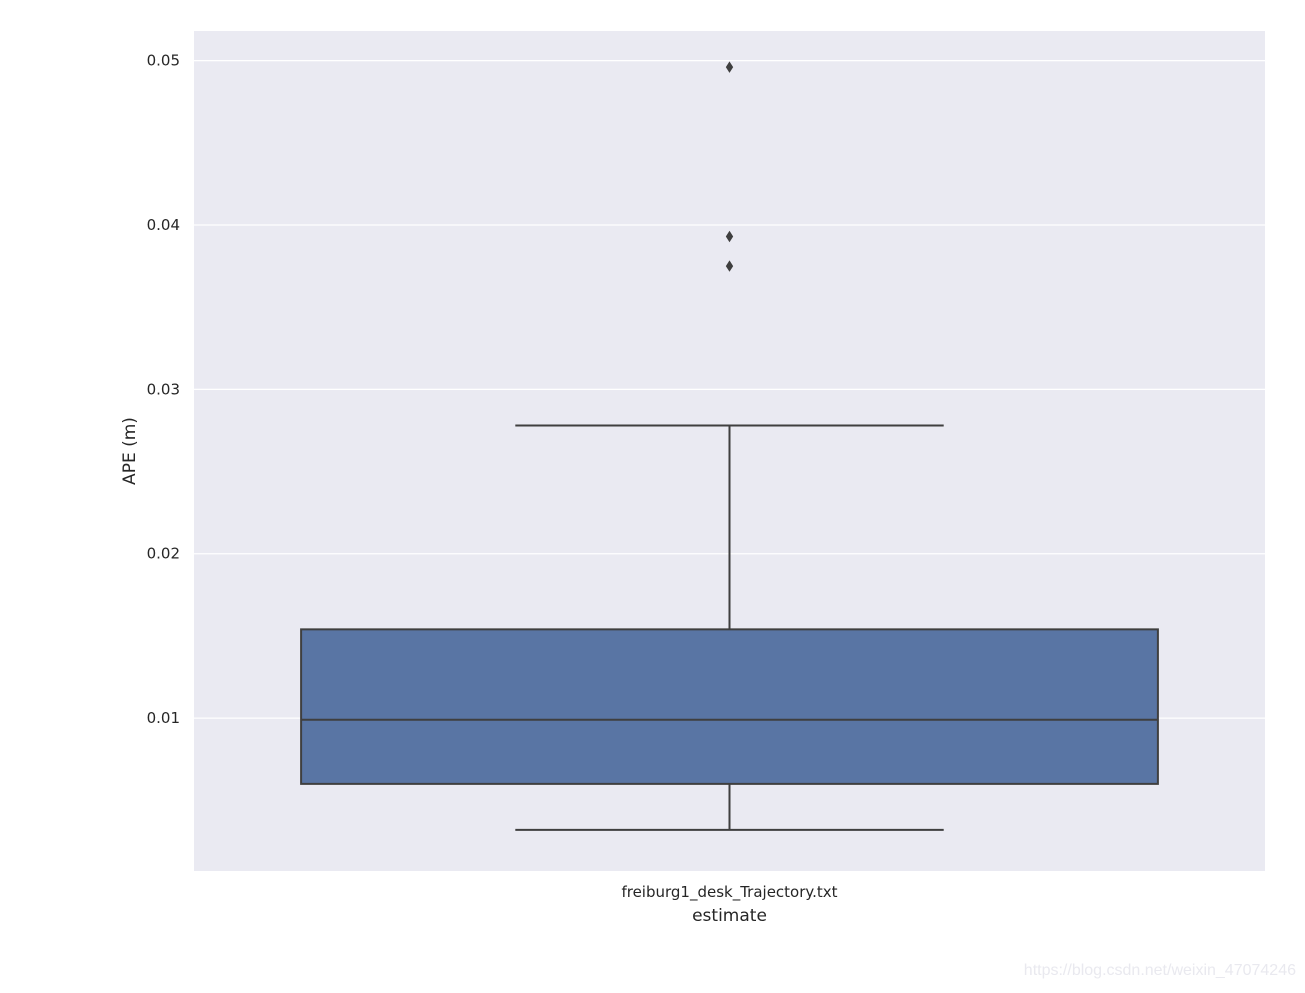  I want to click on x-axis-ticks: freiburg1_desk_Trajectory.txt, so click(729, 892).